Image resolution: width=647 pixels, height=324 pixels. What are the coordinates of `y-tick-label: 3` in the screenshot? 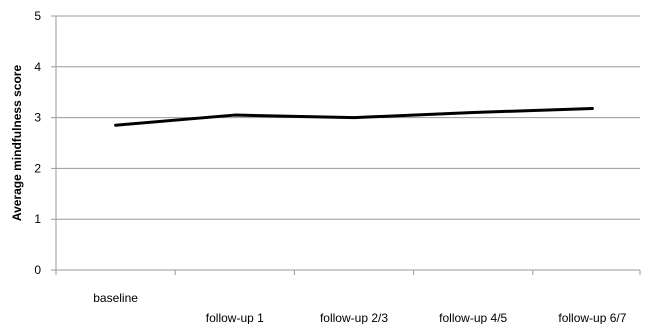 It's located at (37, 118).